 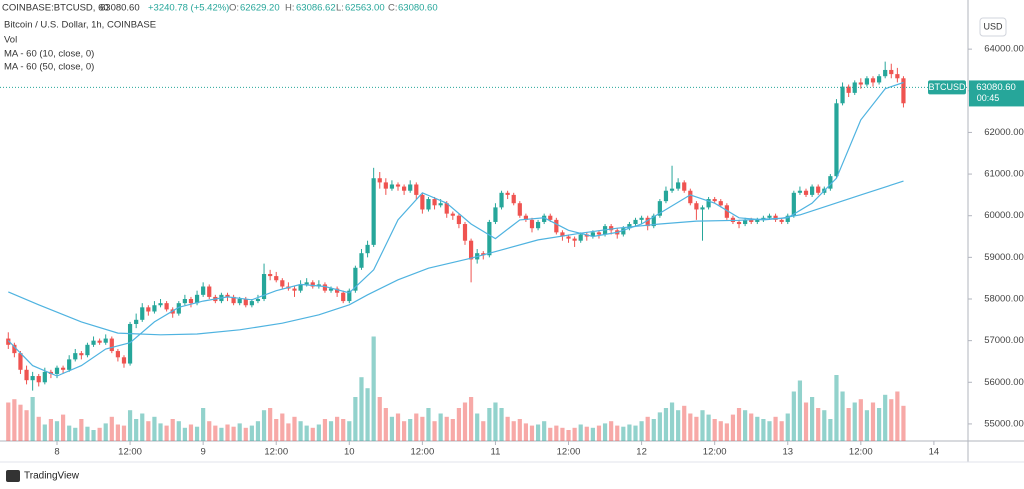 What do you see at coordinates (260, 8) in the screenshot?
I see `ohlc-value: 62629.20` at bounding box center [260, 8].